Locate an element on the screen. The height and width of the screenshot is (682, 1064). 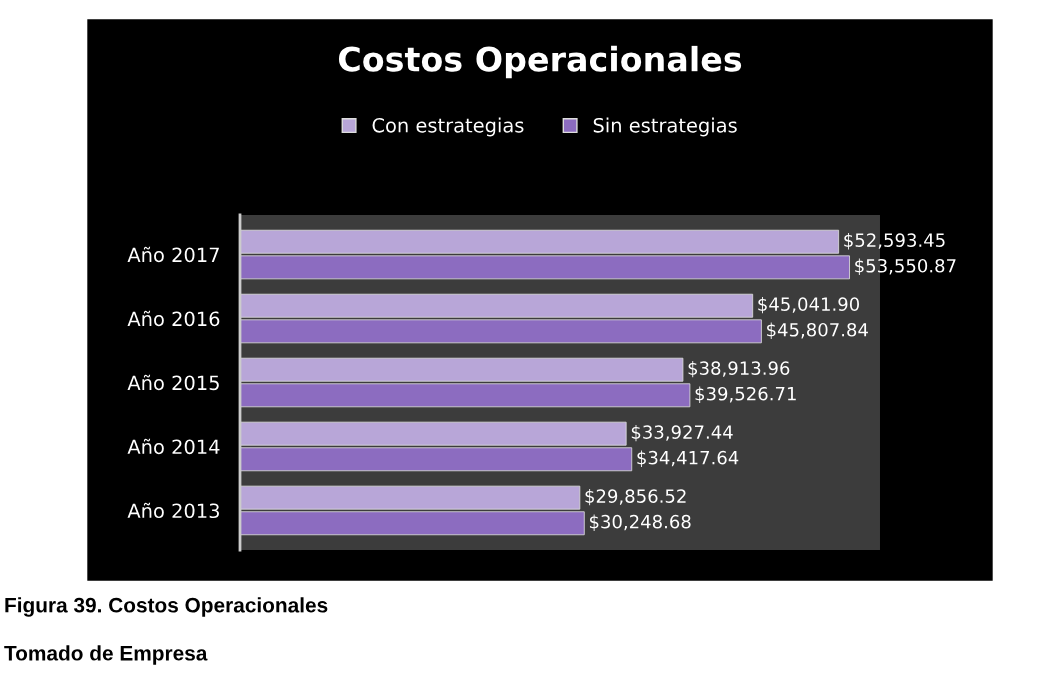
y-tick-label: Año 2016 is located at coordinates (173, 318).